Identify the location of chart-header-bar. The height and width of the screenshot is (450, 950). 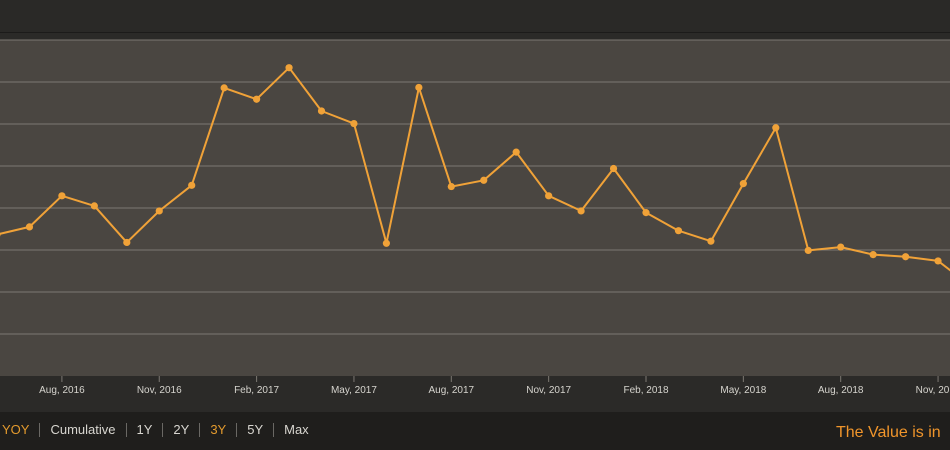
(475, 16).